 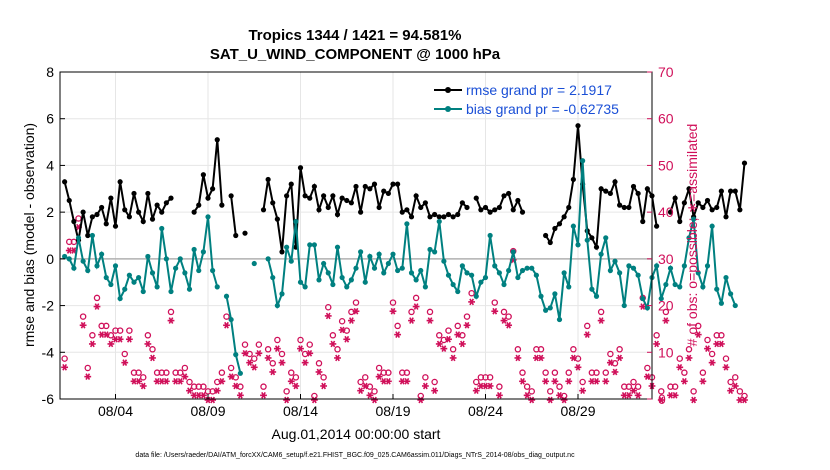 I want to click on right-tick-label: 70, so click(x=666, y=72).